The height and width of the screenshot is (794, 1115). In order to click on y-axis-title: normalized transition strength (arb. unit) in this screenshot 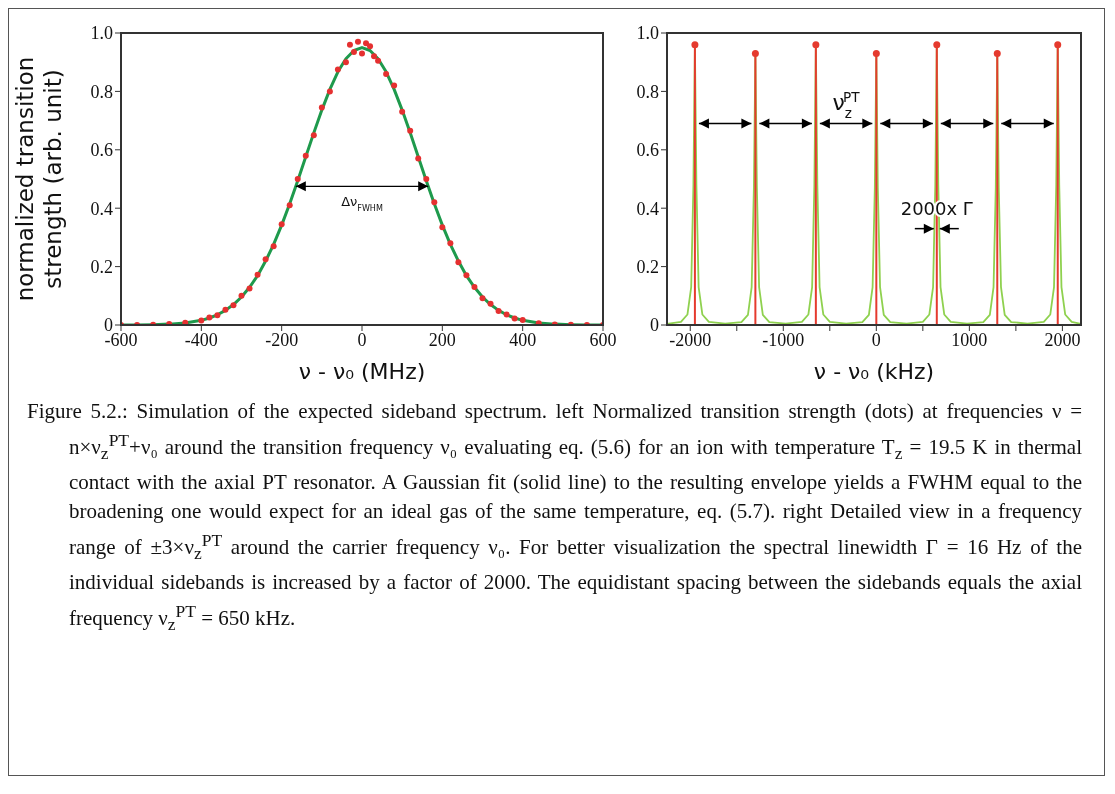, I will do `click(39, 179)`.